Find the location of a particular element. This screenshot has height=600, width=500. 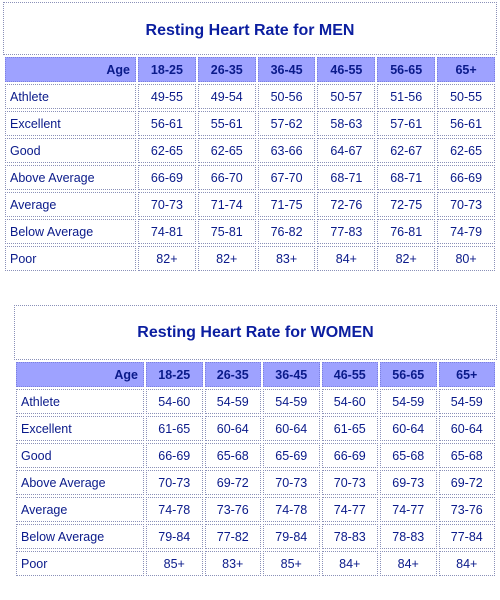

table-row: Excellent 56-61 55-61 57-62 58-63 57-61 56-61 is located at coordinates (250, 123).